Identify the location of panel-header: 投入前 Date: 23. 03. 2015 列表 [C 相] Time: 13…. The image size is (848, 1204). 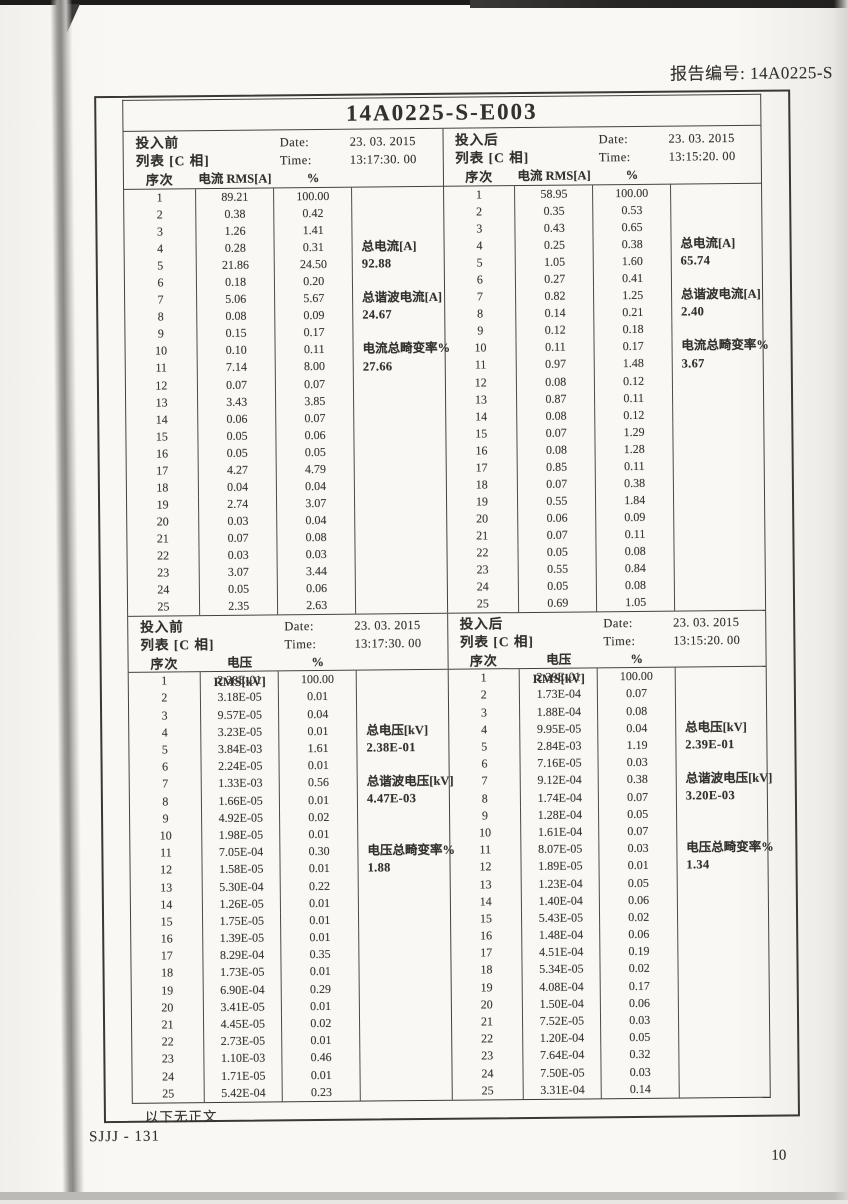
(283, 159).